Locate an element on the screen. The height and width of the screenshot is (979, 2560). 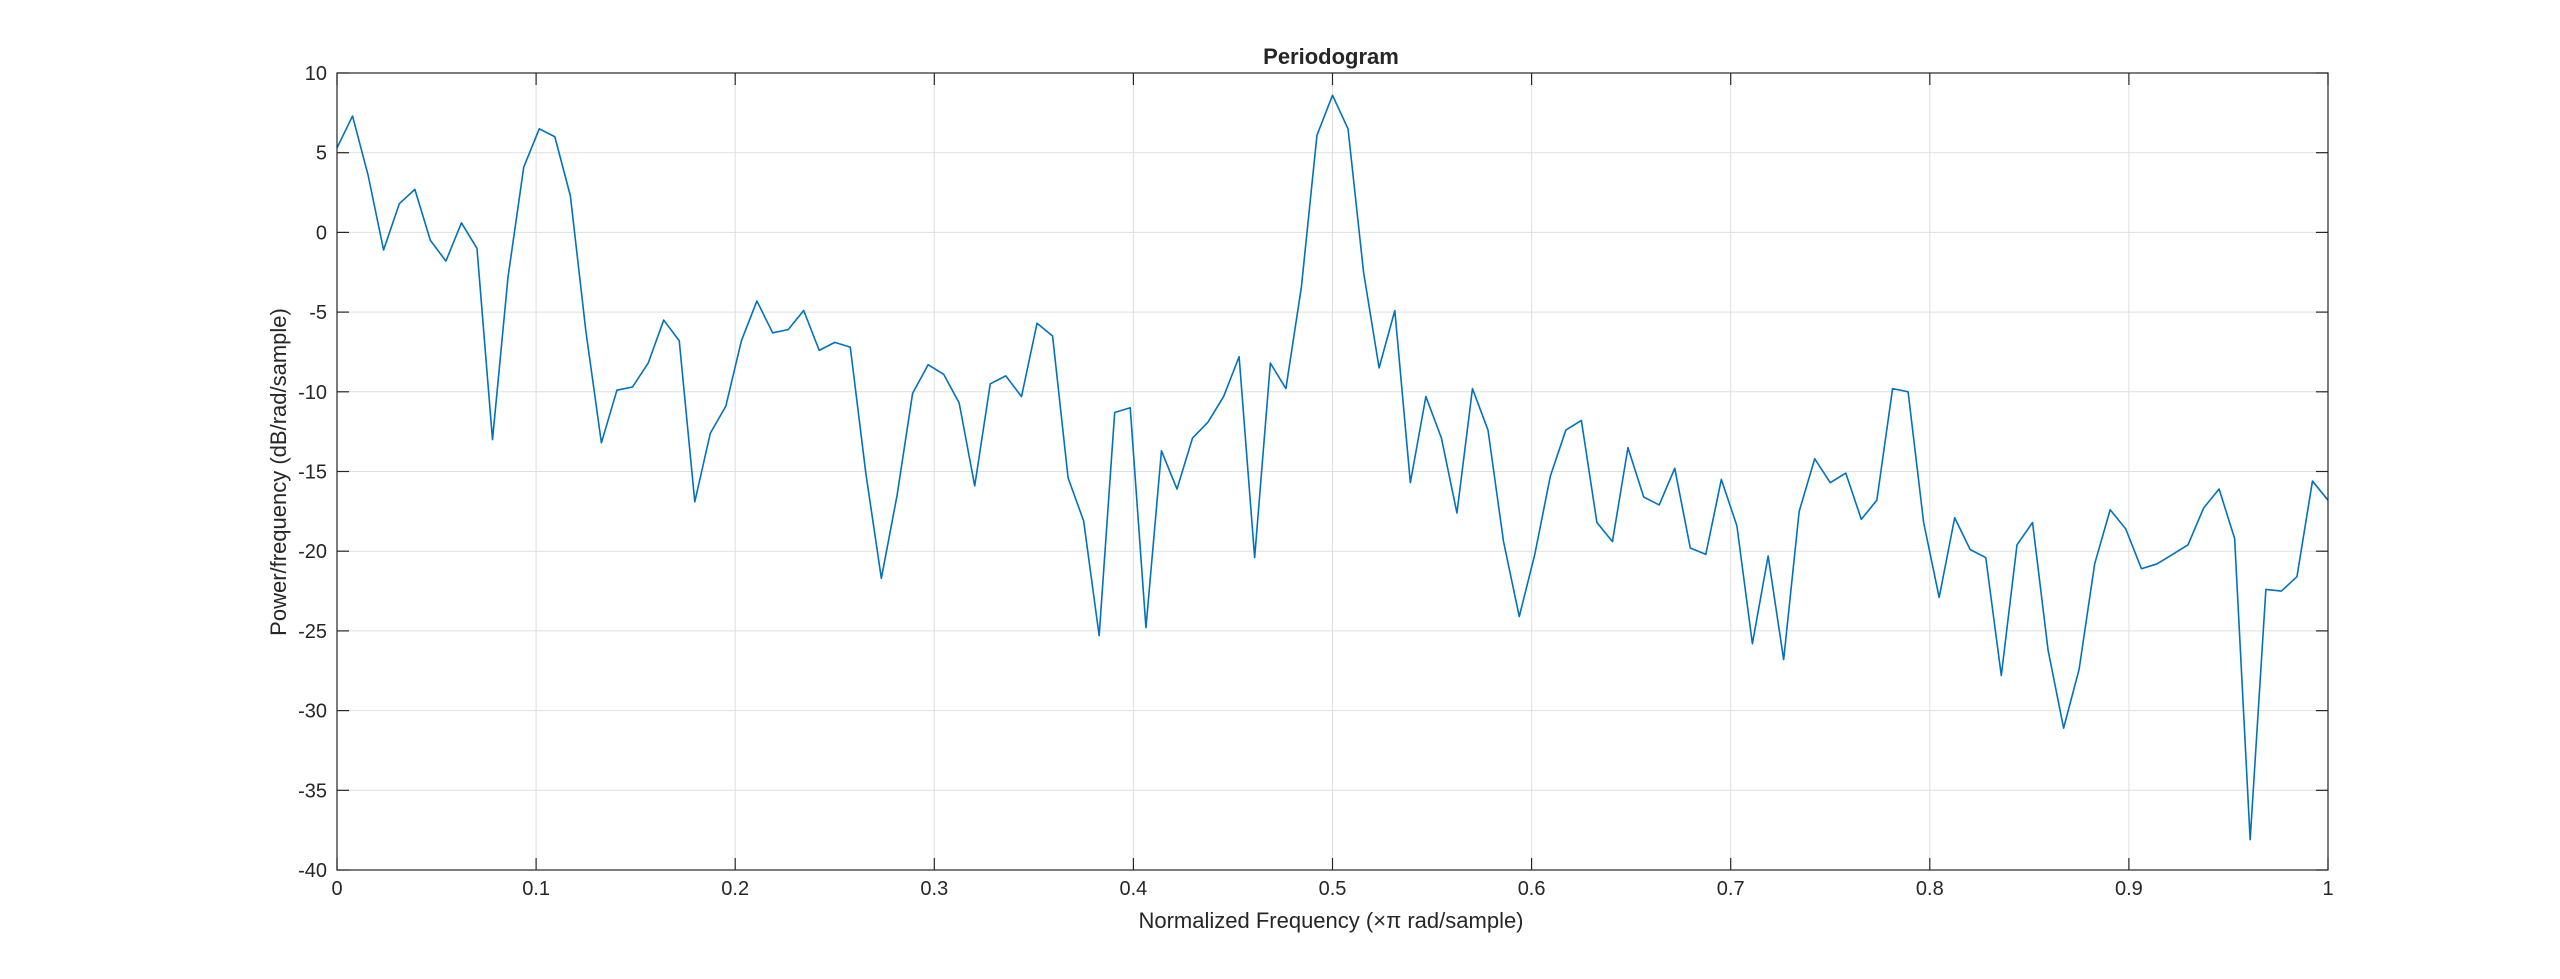
x-tick-label: 0.2 is located at coordinates (735, 889).